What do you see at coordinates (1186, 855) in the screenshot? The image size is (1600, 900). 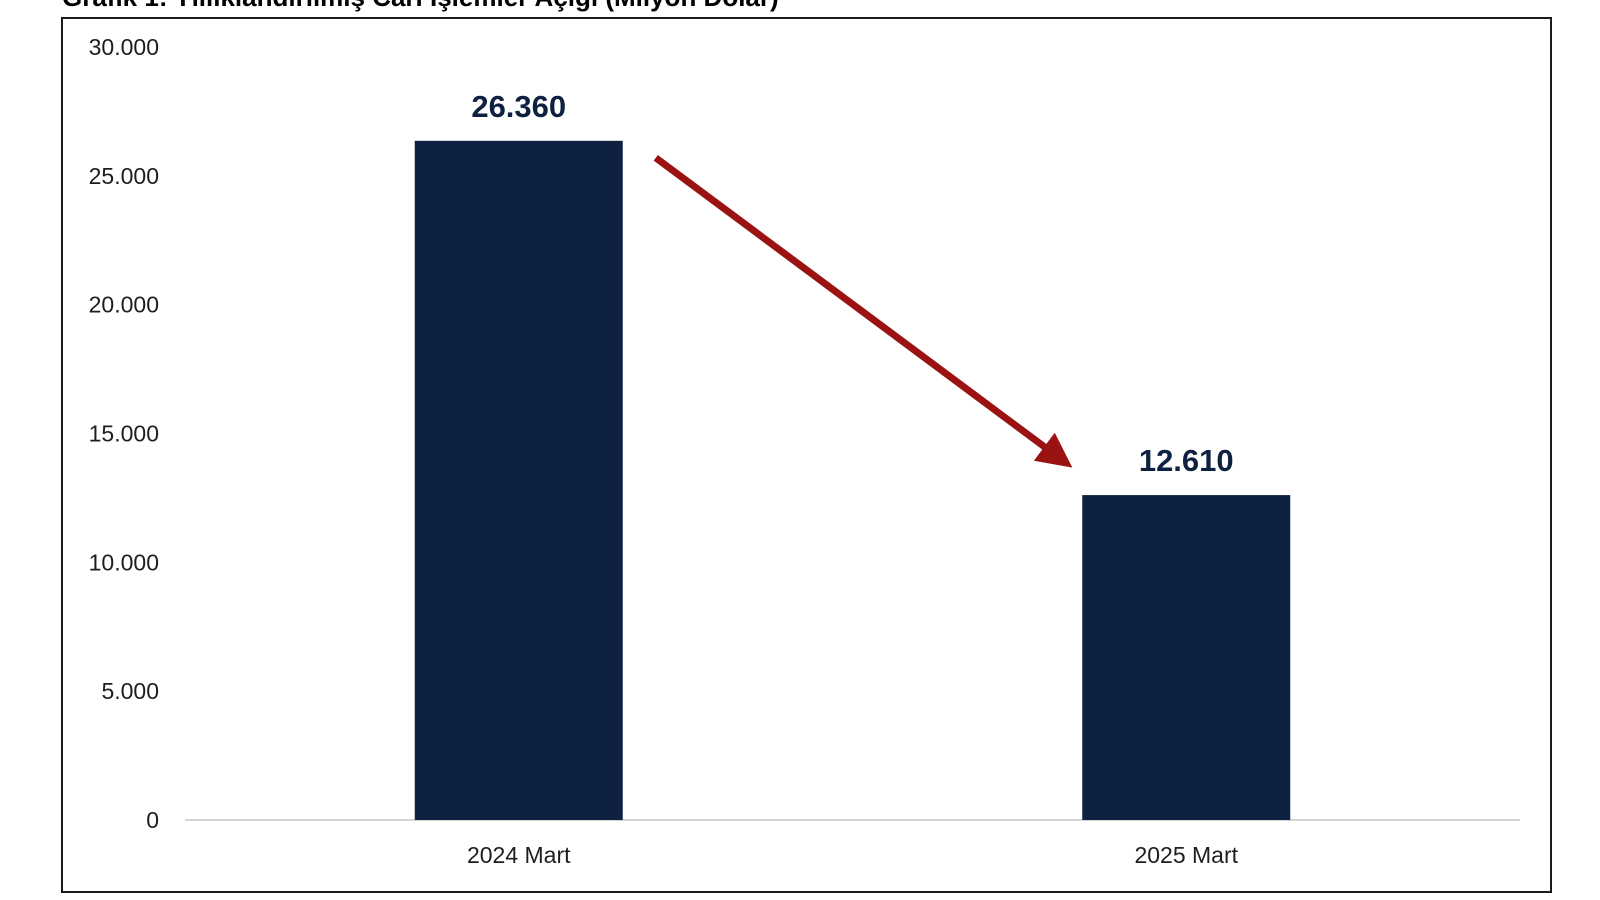 I see `x-tick-label: 2025 Mart` at bounding box center [1186, 855].